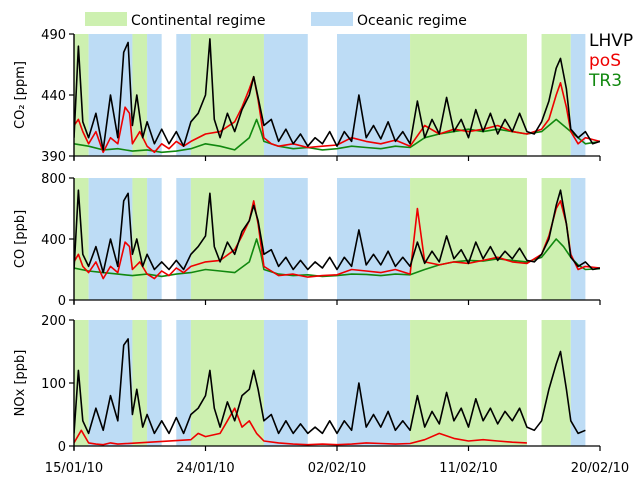  What do you see at coordinates (600, 468) in the screenshot?
I see `x-tick-label: 20/02/10` at bounding box center [600, 468].